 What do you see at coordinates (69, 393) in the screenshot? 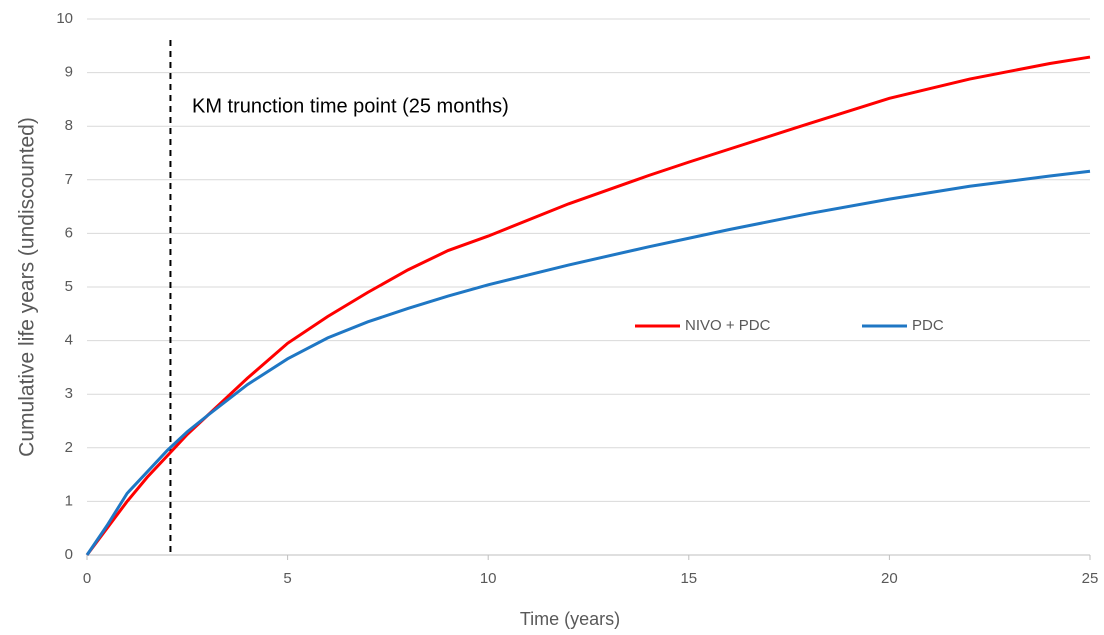
I see `y-tick-label: 3` at bounding box center [69, 393].